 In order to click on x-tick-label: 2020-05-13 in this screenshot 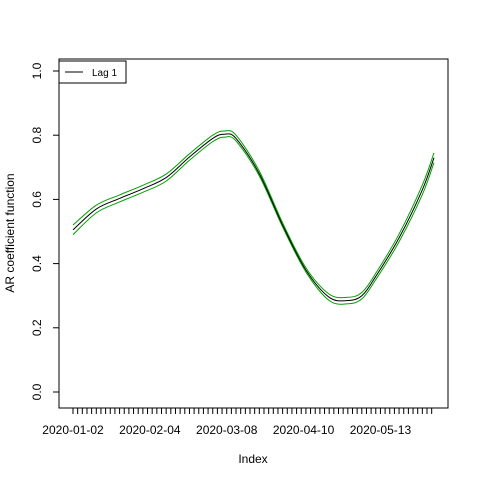, I will do `click(381, 430)`.